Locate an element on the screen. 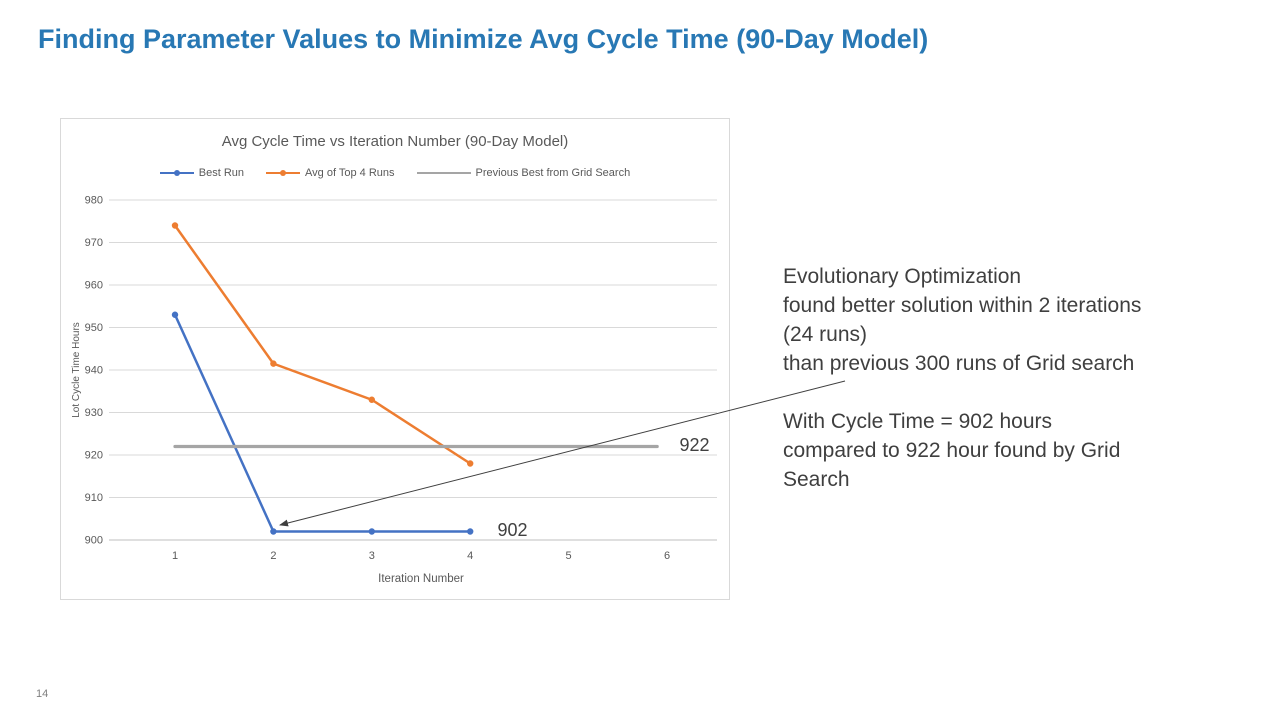 The height and width of the screenshot is (720, 1280). legend-label: Best Run is located at coordinates (221, 173).